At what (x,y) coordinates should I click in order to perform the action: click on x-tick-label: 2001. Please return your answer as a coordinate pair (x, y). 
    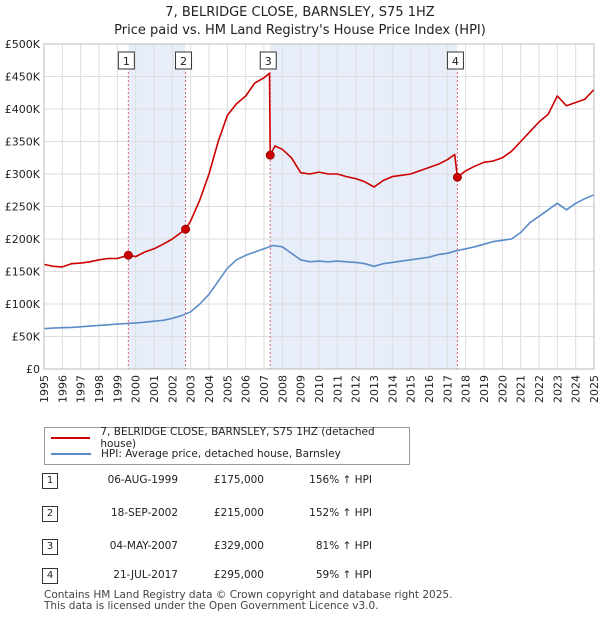
    Looking at the image, I should click on (154, 389).